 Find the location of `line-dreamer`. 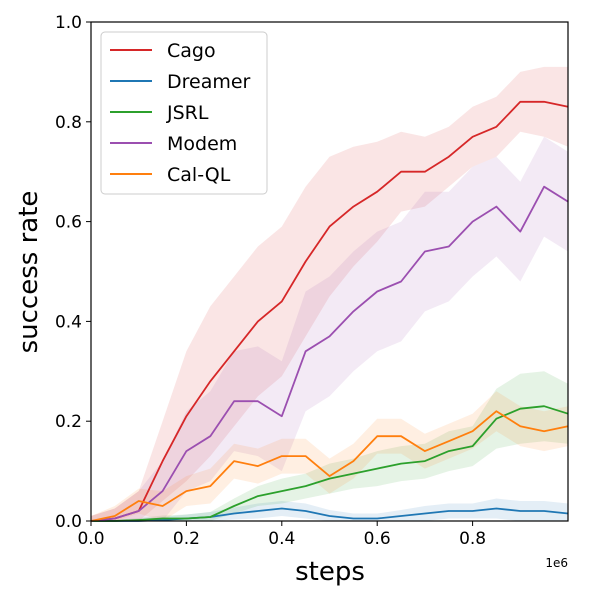

line-dreamer is located at coordinates (330, 514).